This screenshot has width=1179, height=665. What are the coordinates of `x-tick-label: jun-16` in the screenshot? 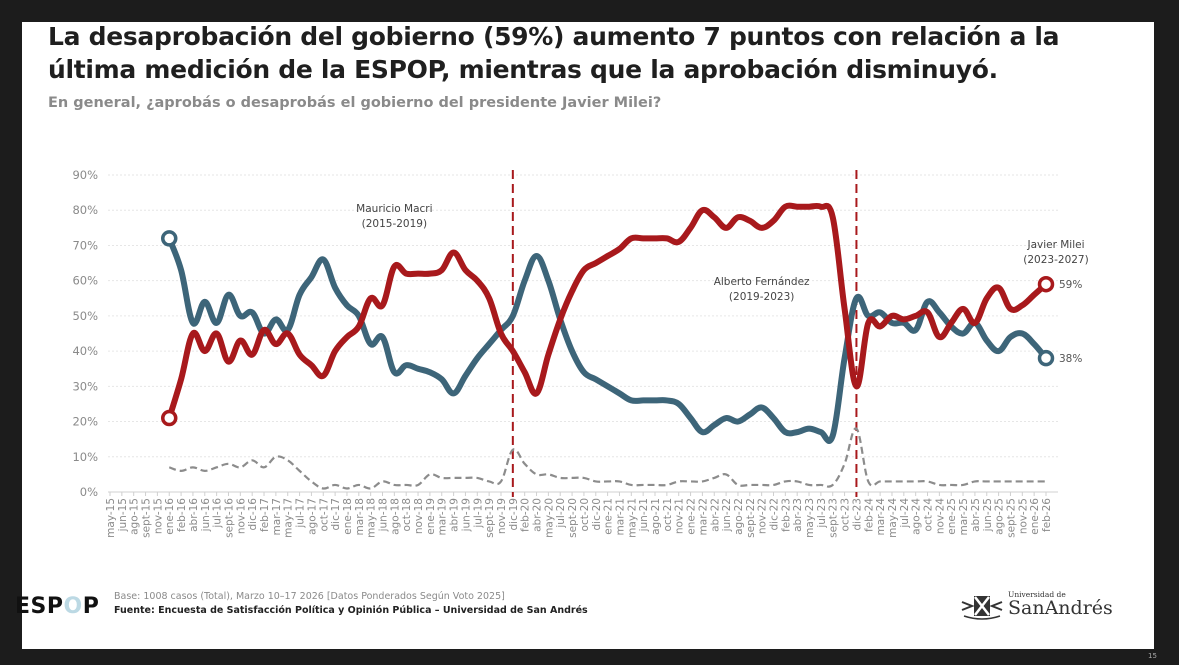 It's located at (206, 515).